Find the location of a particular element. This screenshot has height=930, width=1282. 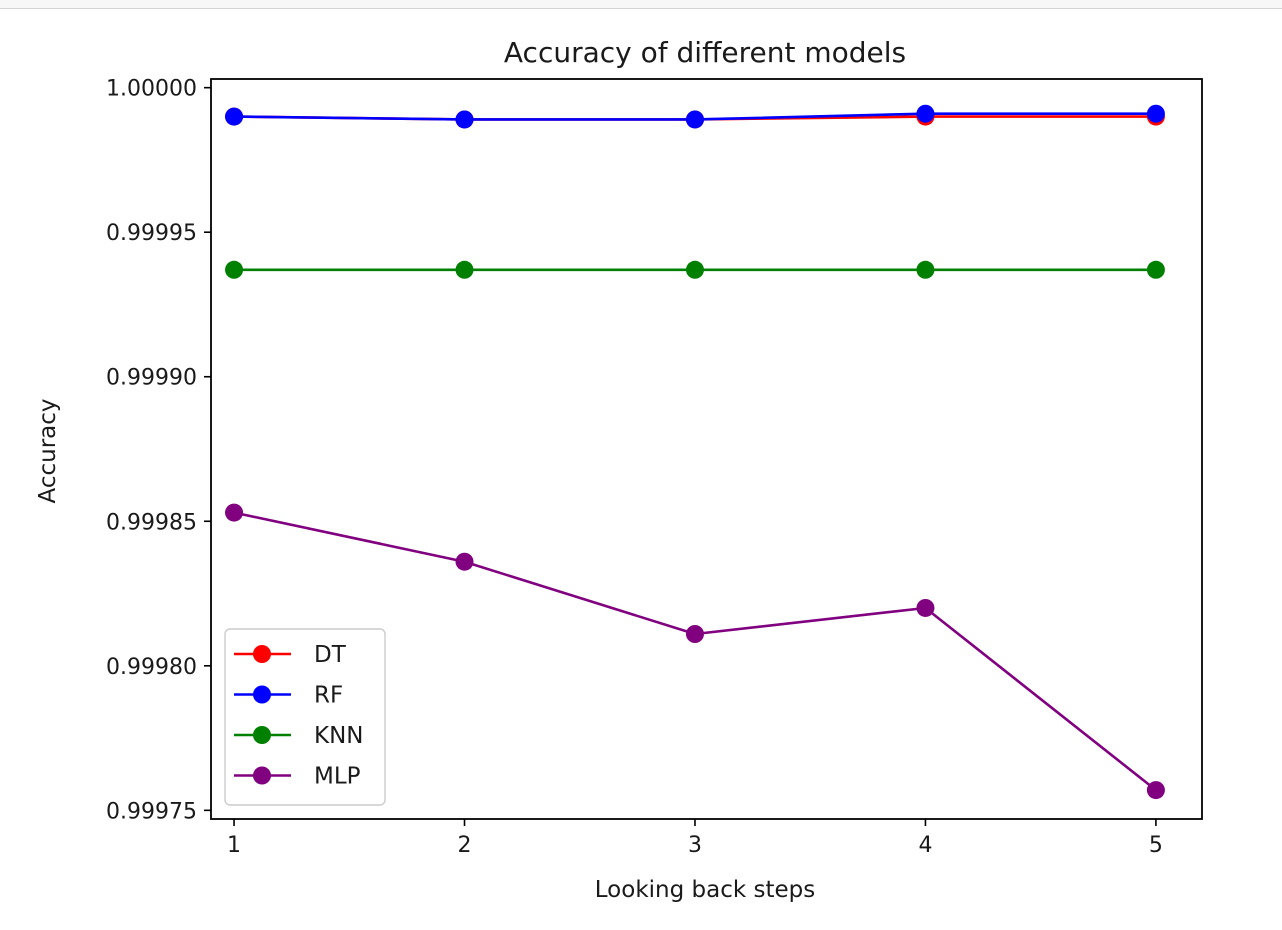

y-tick-label: 0.99995 is located at coordinates (151, 233).